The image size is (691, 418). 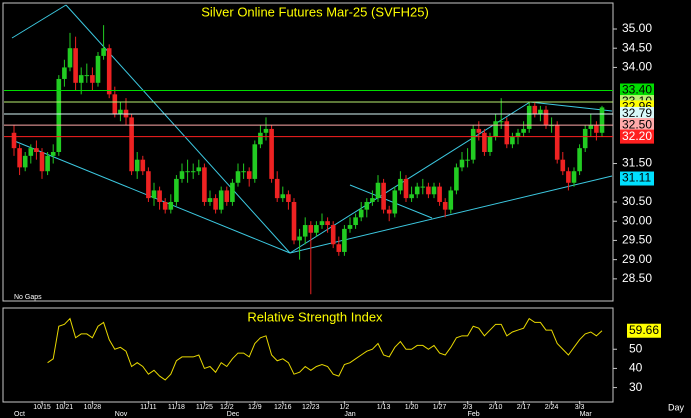 What do you see at coordinates (19, 414) in the screenshot?
I see `month-label: Oct` at bounding box center [19, 414].